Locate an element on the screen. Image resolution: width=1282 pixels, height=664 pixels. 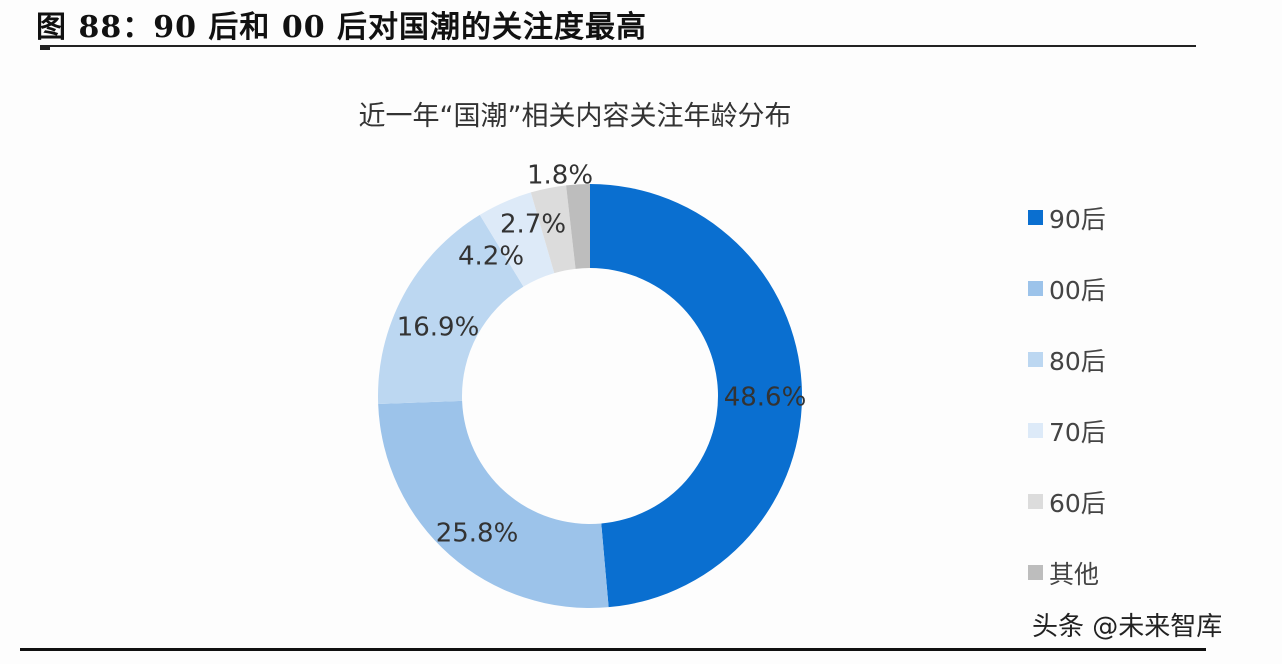
slice-label: 1.8% is located at coordinates (560, 176).